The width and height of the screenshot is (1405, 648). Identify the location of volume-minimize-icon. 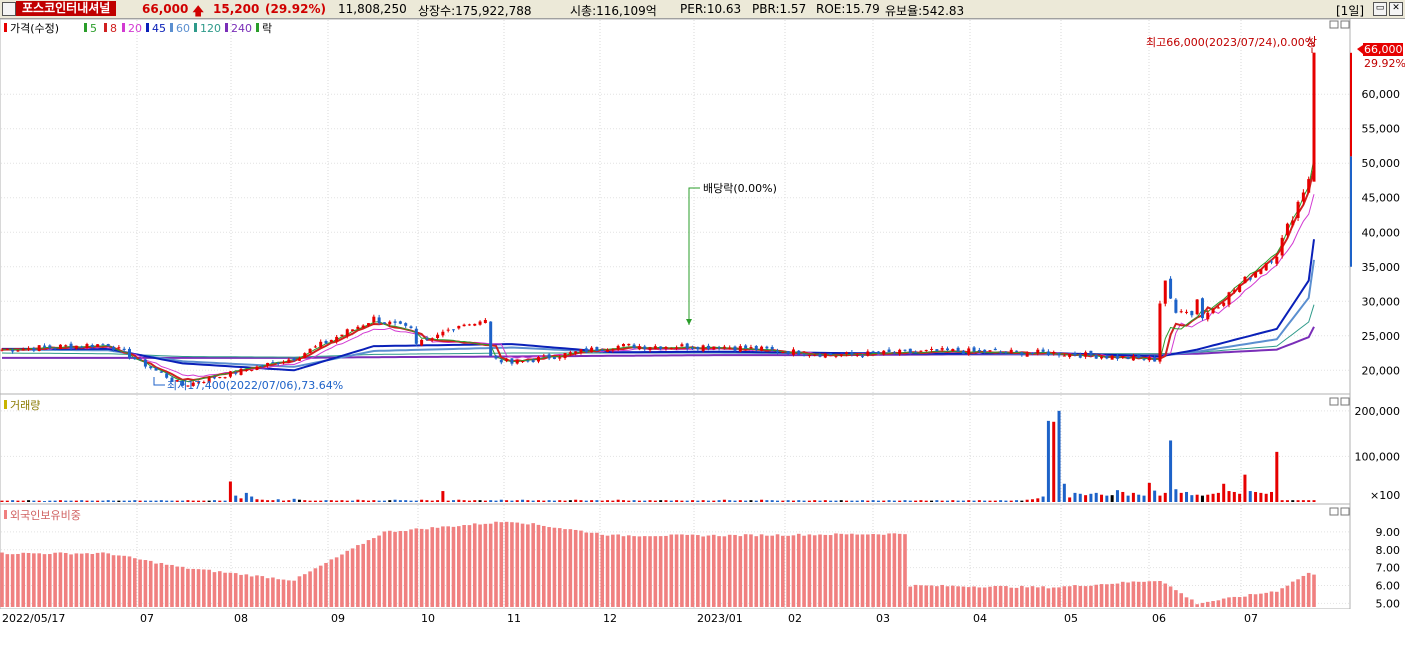
(1334, 401).